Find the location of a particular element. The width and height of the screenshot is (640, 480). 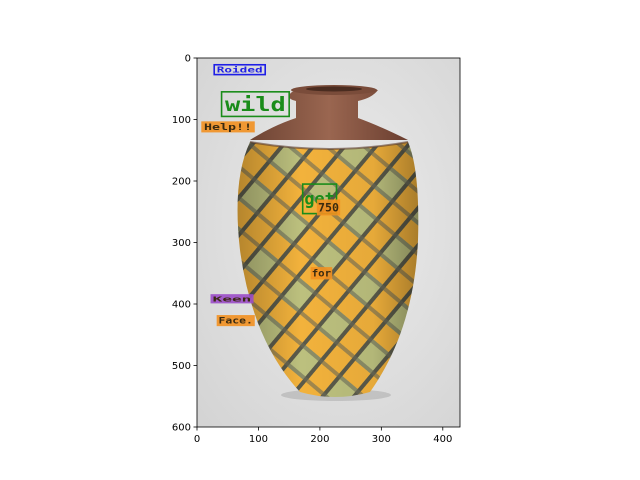

annotation-750: 750 is located at coordinates (328, 207).